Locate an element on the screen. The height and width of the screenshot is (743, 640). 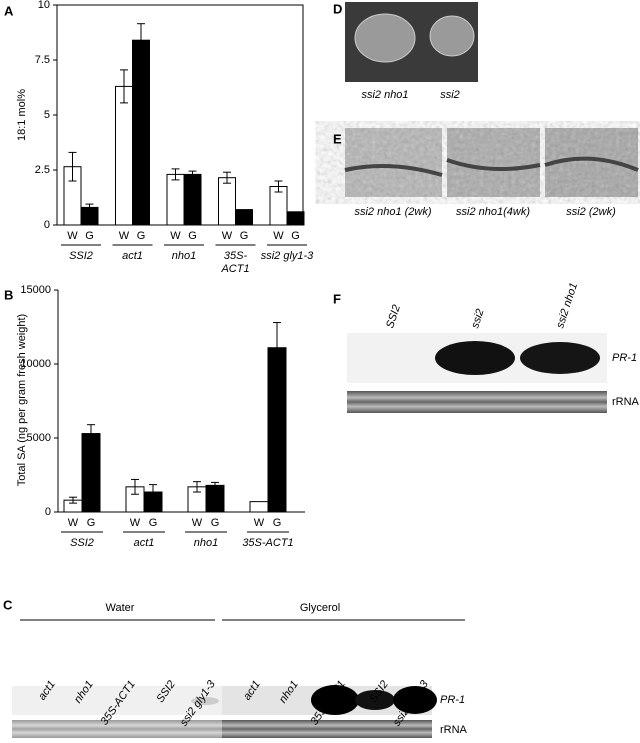
group-label: ssi2 gly1-3 is located at coordinates (287, 256).